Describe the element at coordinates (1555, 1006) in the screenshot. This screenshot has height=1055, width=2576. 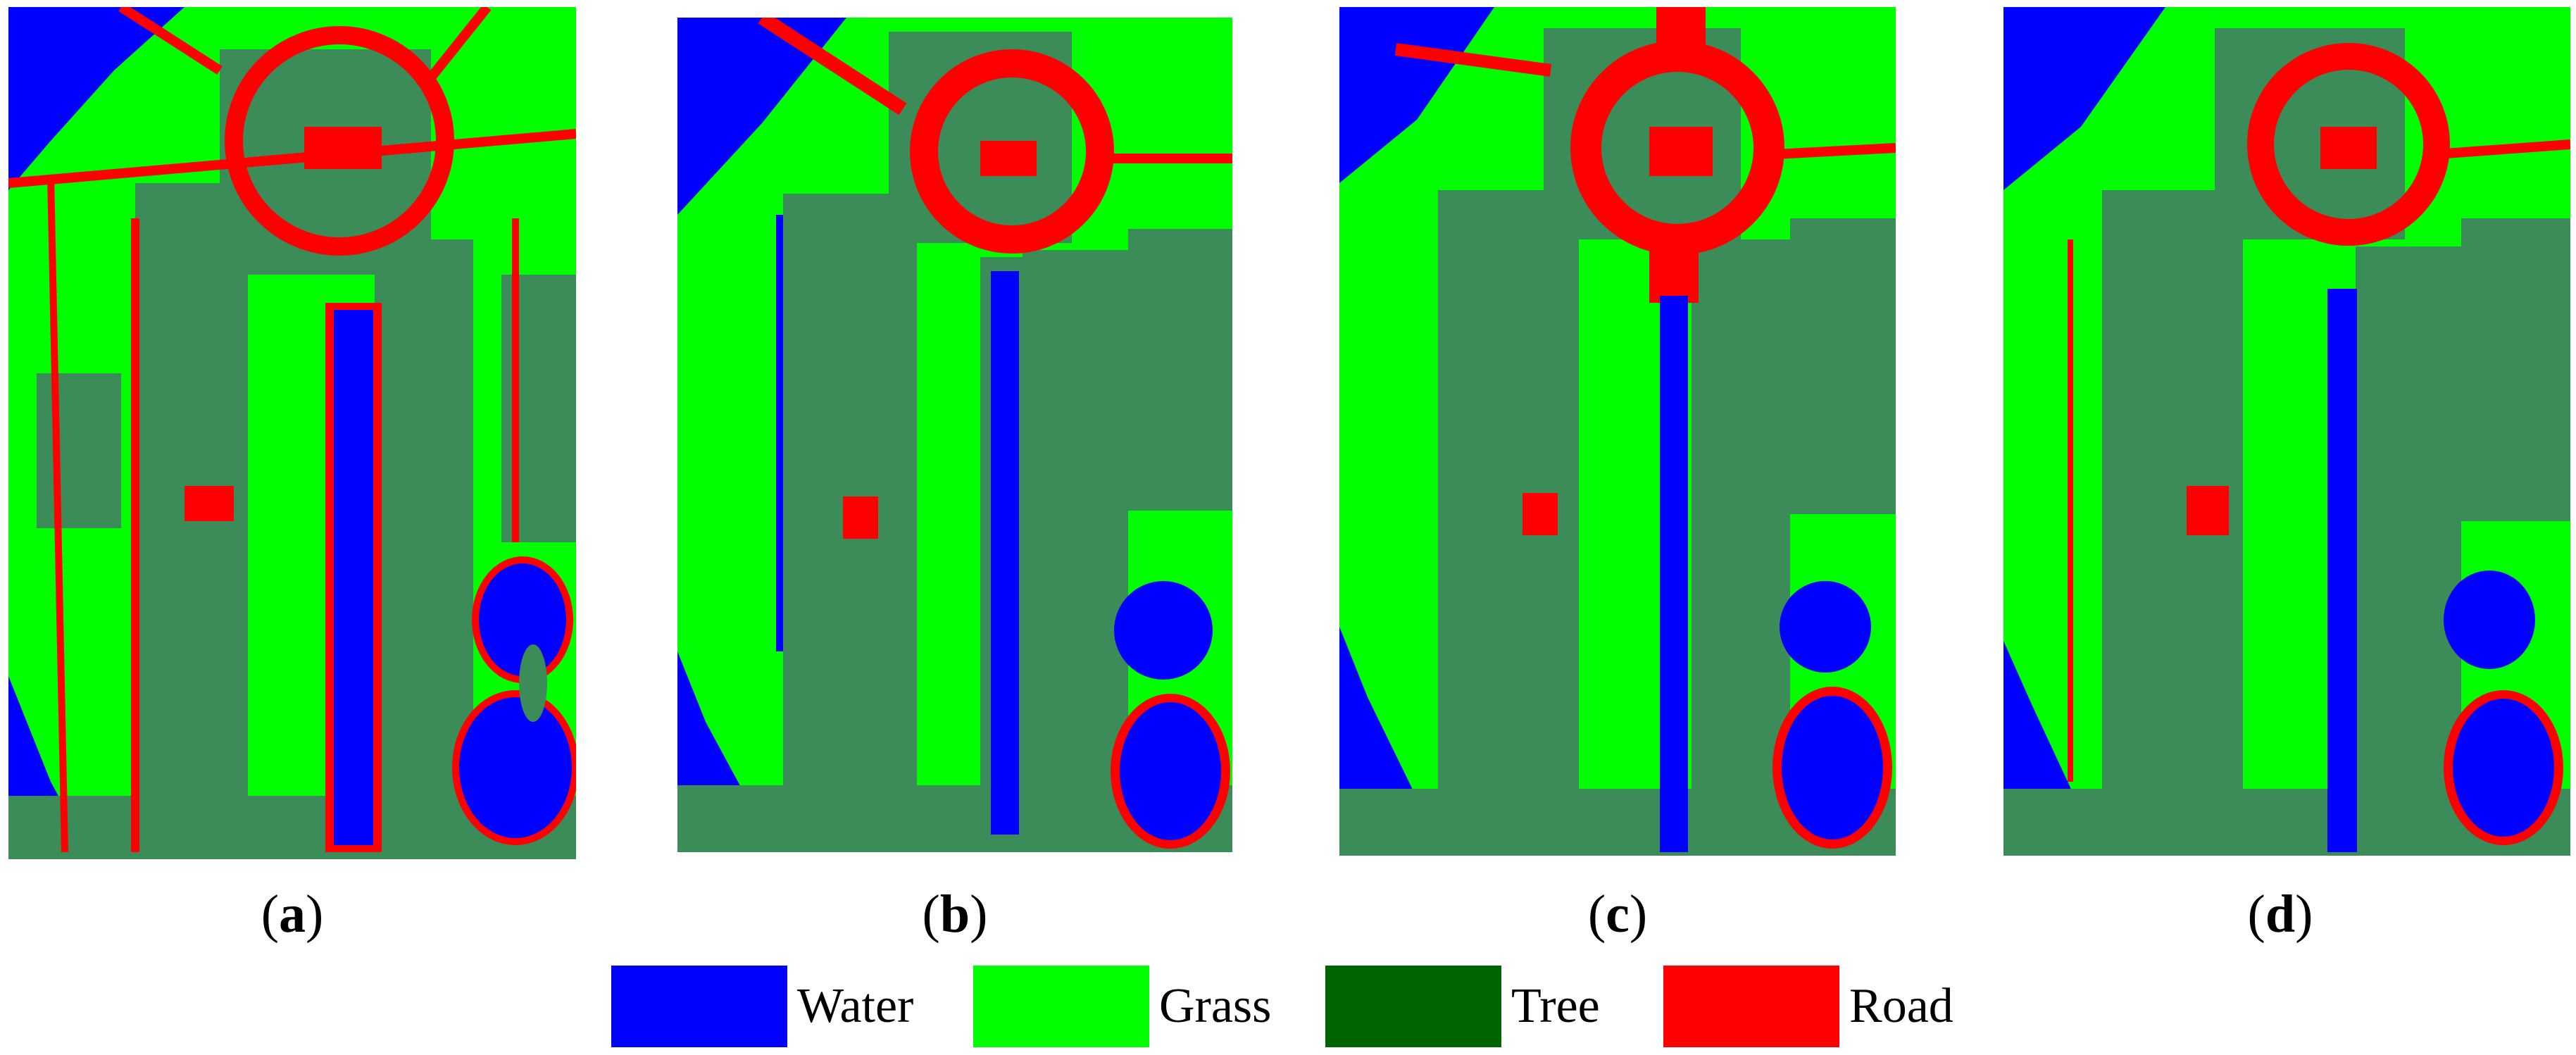
I see `legend-label-tree: Tree` at that location.